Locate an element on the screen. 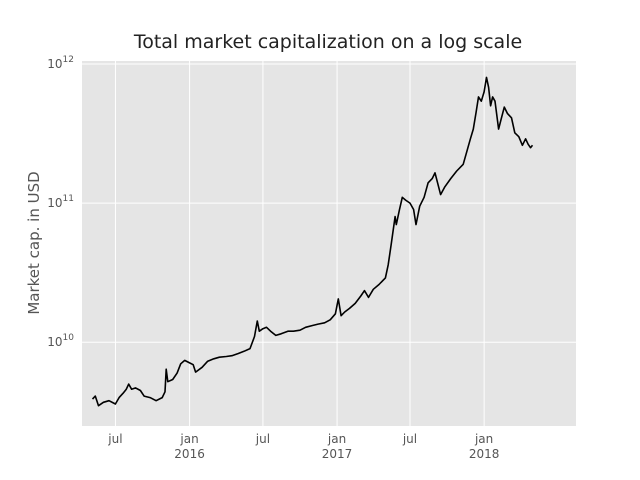  y-tick-label: 1011 is located at coordinates (60, 202).